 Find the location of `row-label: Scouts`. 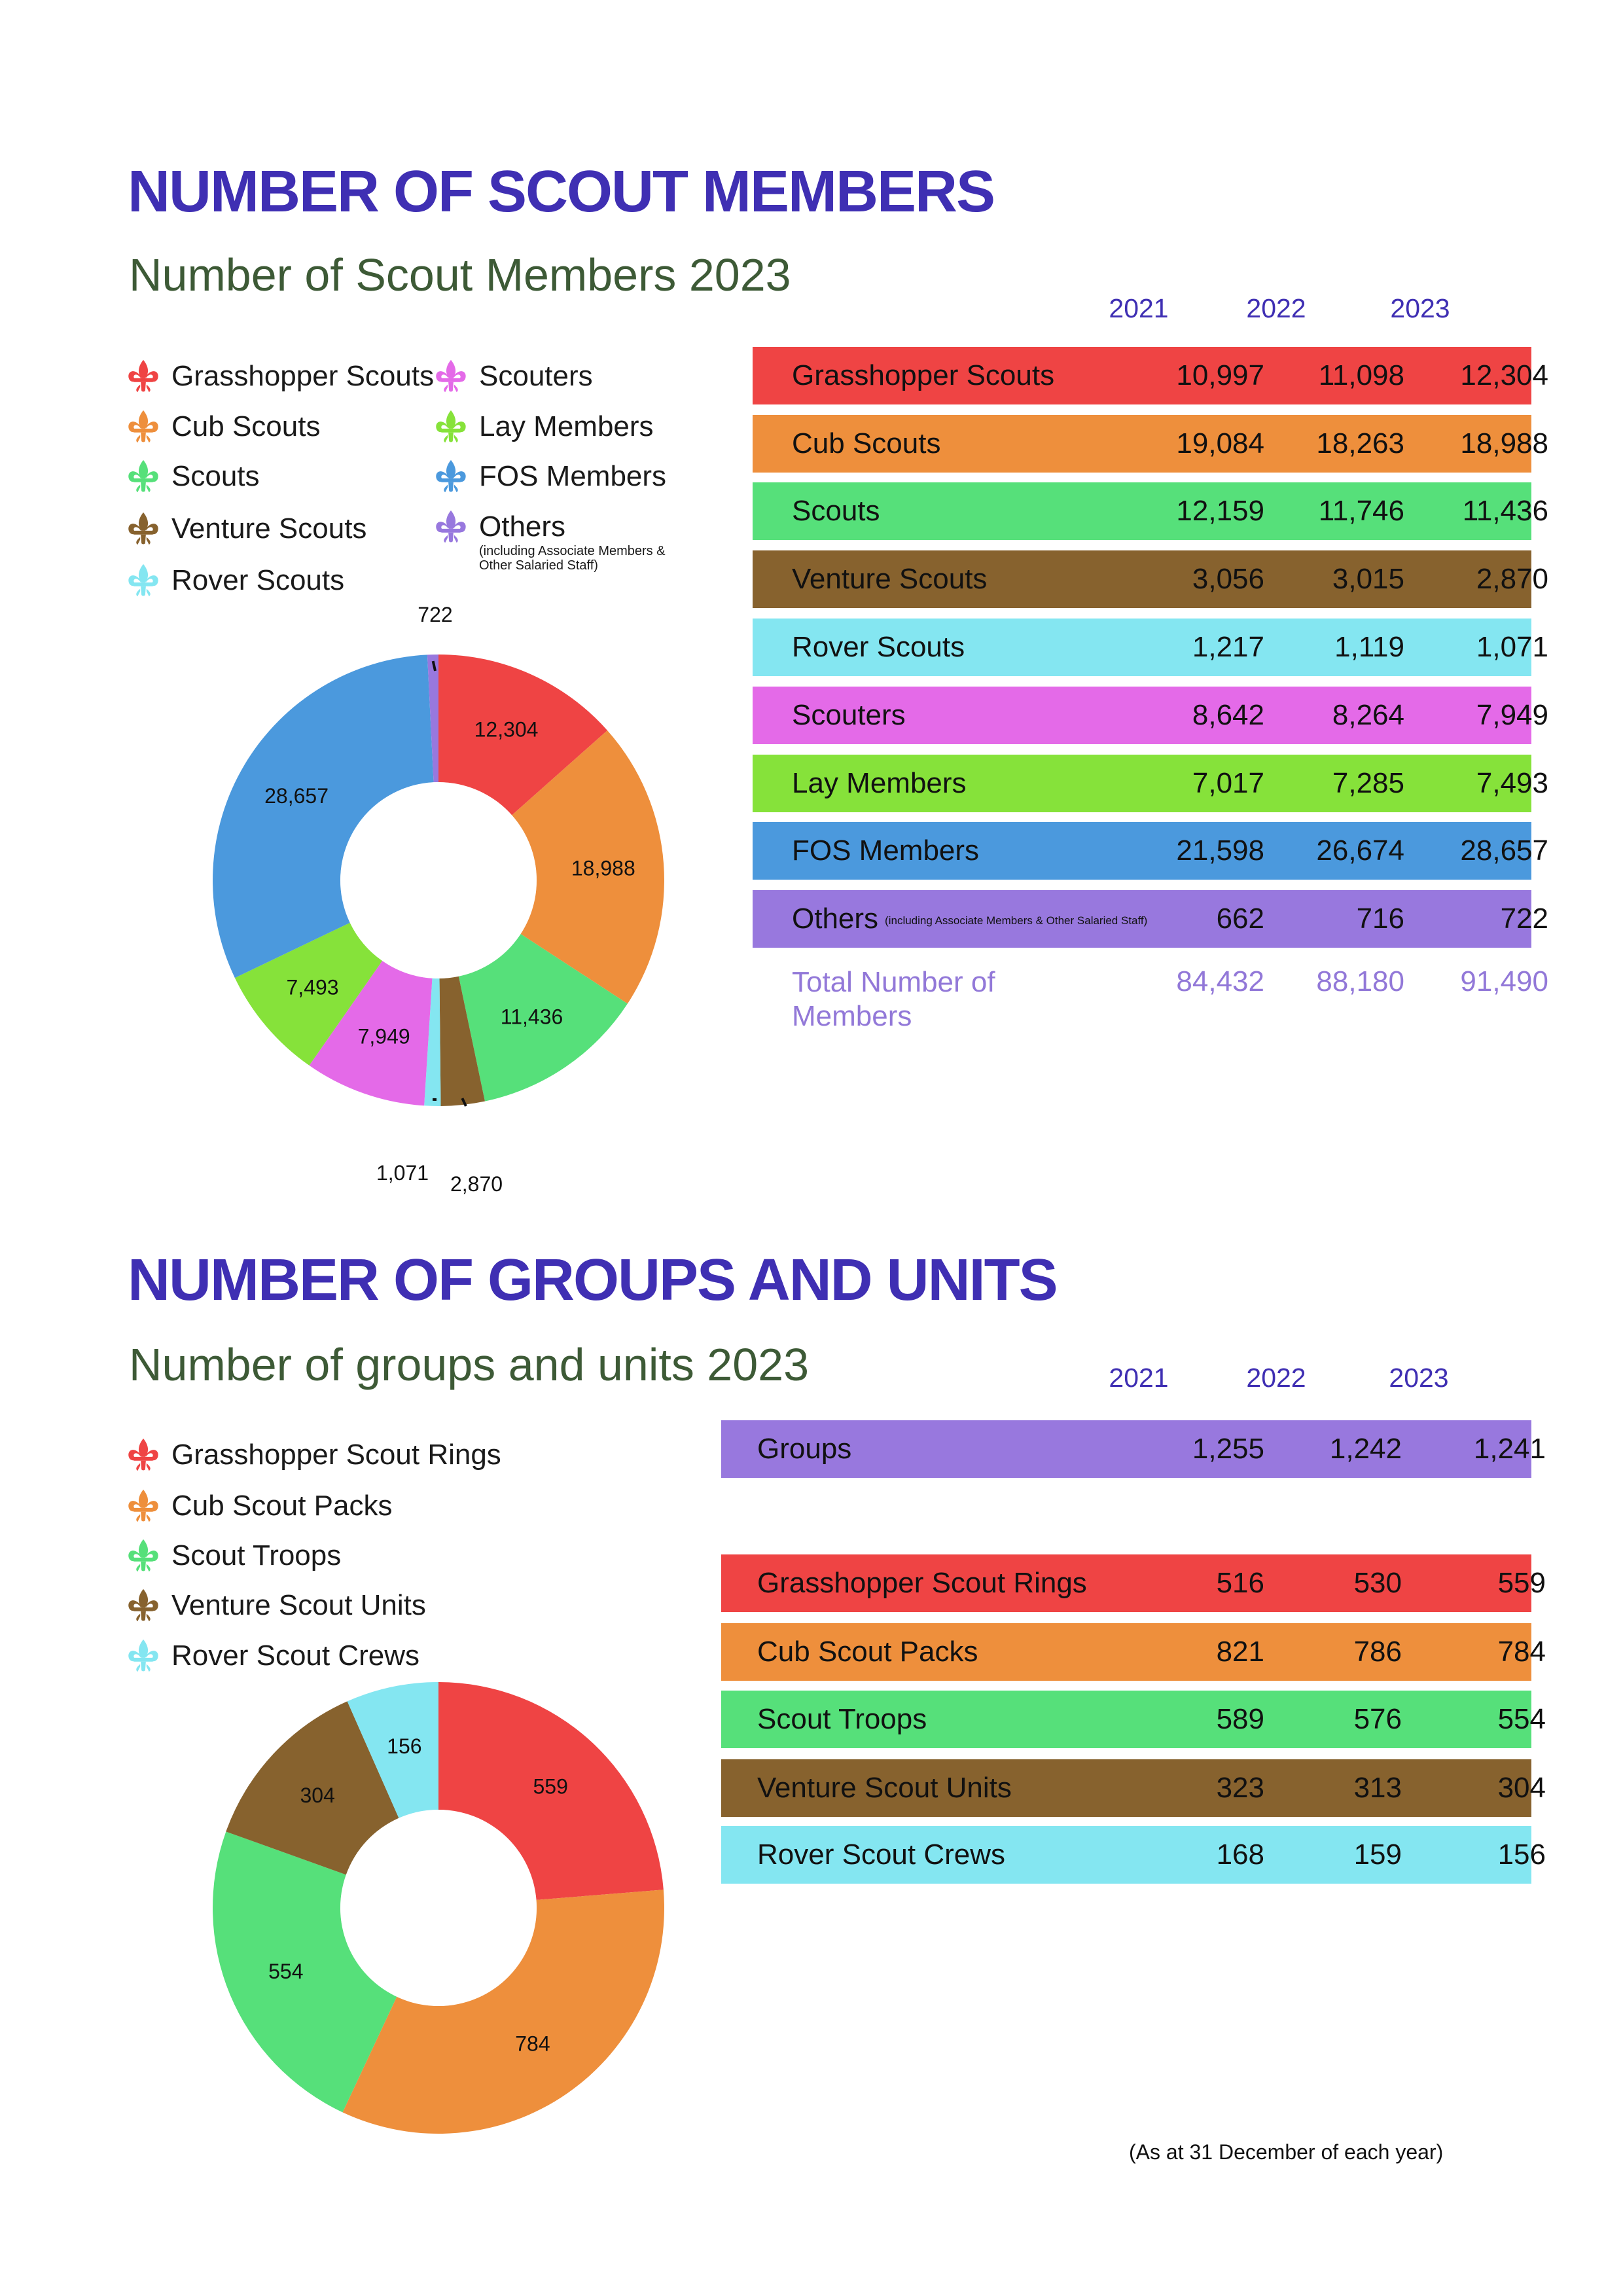

row-label: Scouts is located at coordinates (836, 511).